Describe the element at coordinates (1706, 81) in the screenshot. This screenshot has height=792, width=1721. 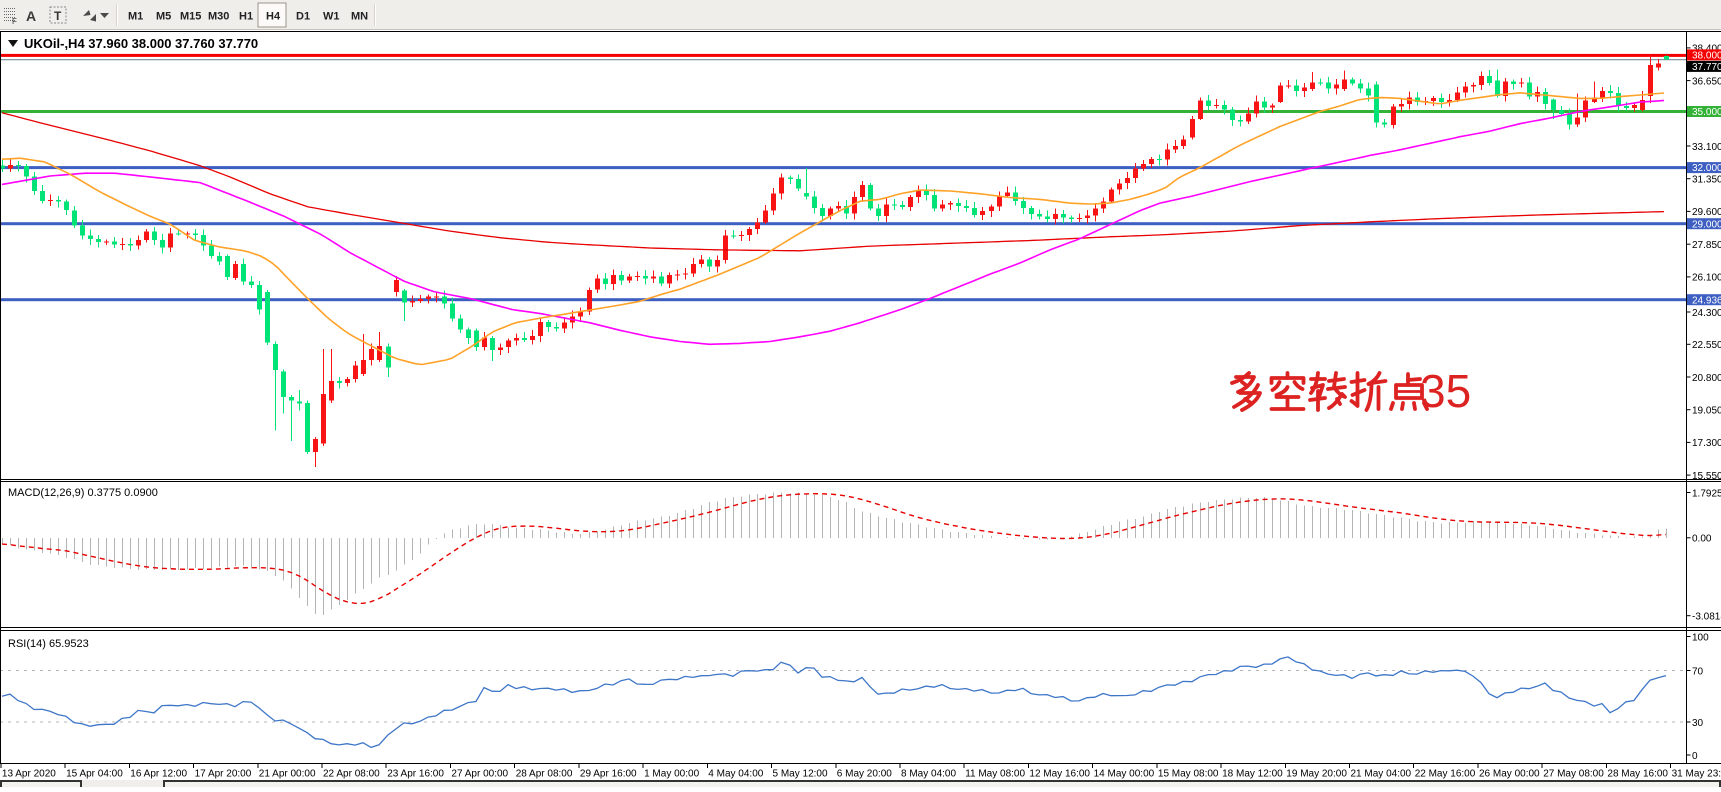
I see `svg-text: 36.650` at that location.